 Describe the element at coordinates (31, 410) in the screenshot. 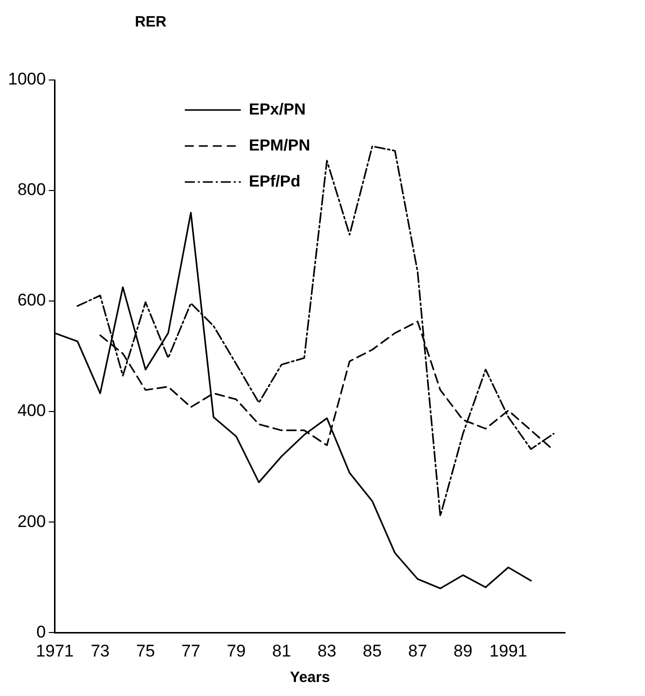

I see `y-tick-label: 400` at that location.